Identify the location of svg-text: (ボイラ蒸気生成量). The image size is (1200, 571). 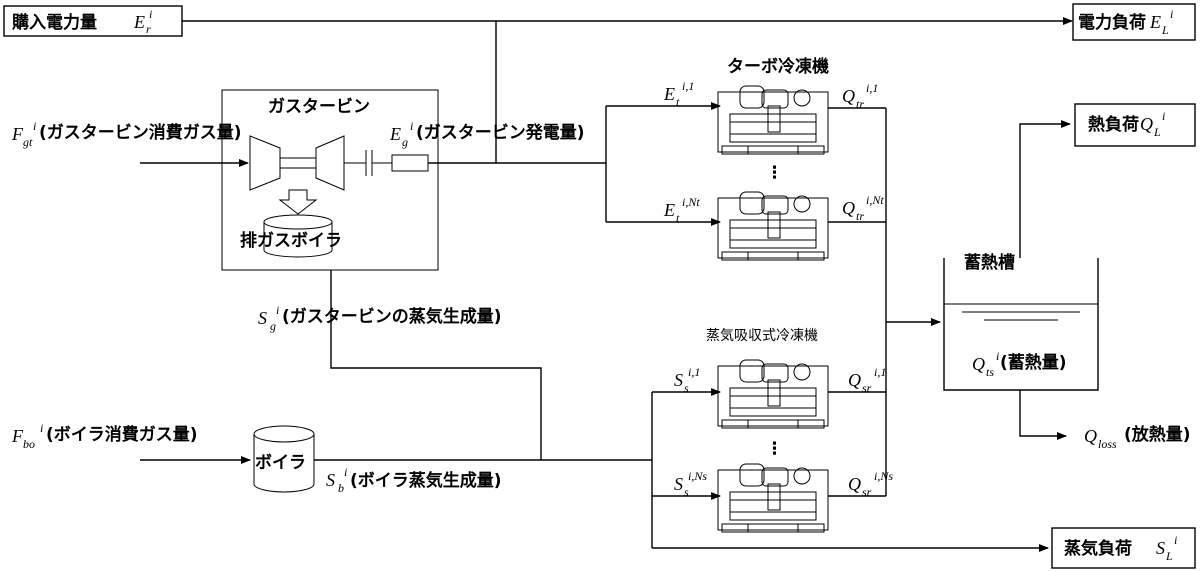
(426, 480).